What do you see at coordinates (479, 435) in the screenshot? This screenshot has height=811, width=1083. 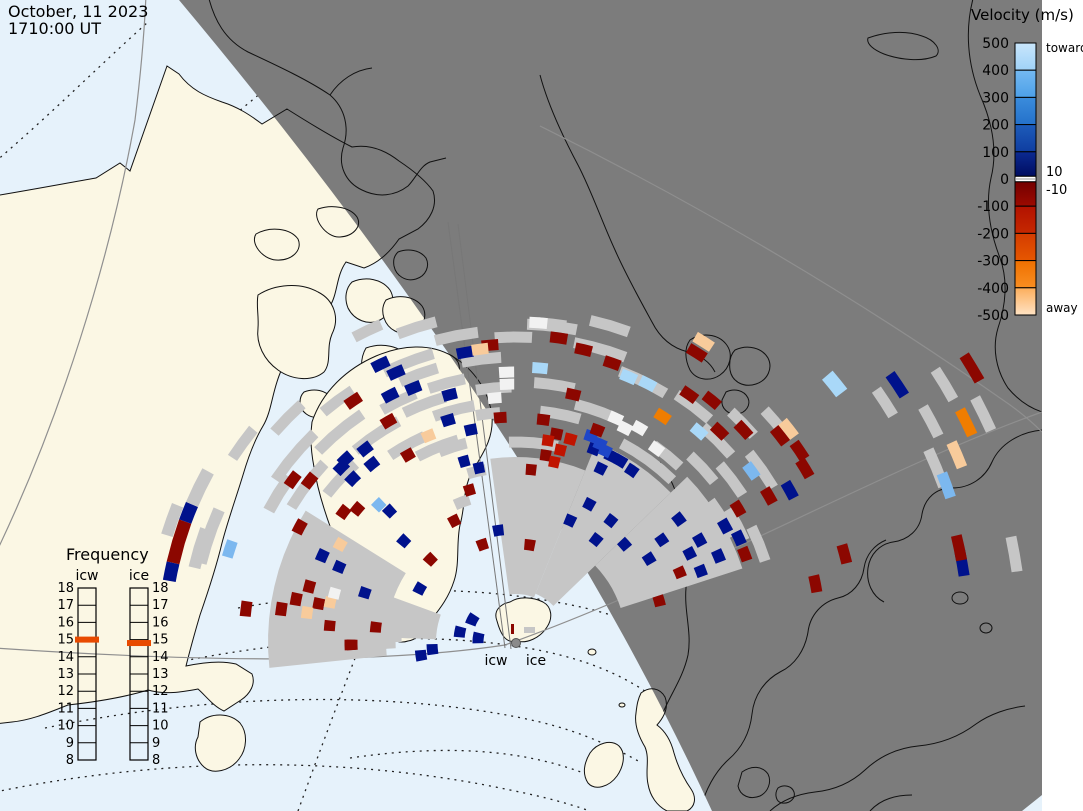 I see `radar-fov-lines` at bounding box center [479, 435].